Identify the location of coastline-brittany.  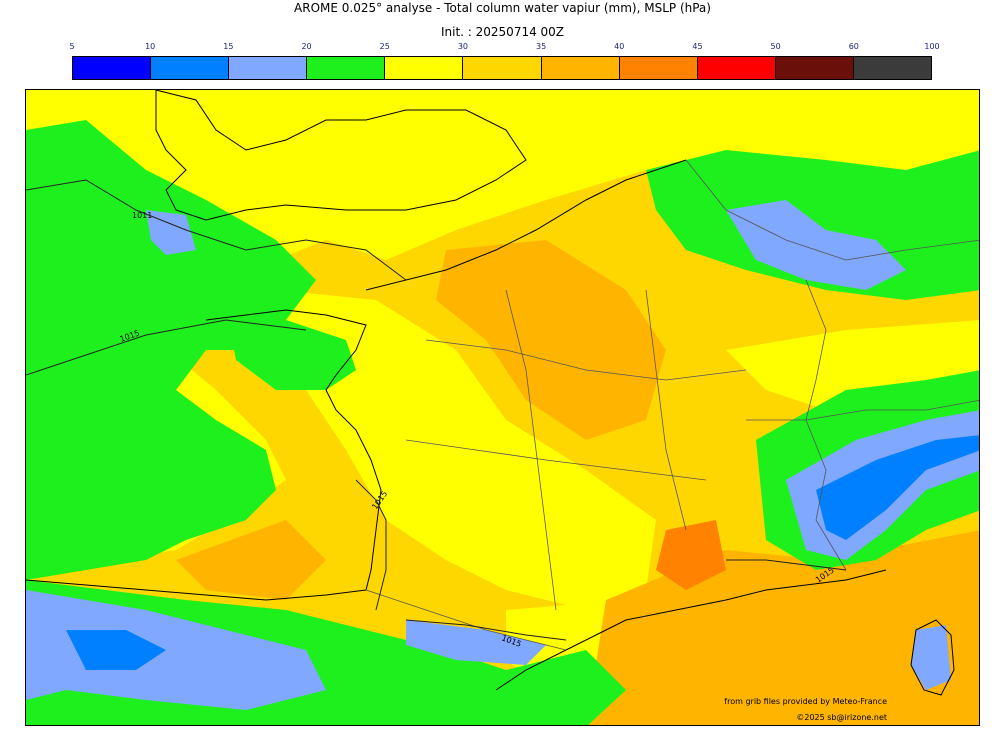
(286, 360).